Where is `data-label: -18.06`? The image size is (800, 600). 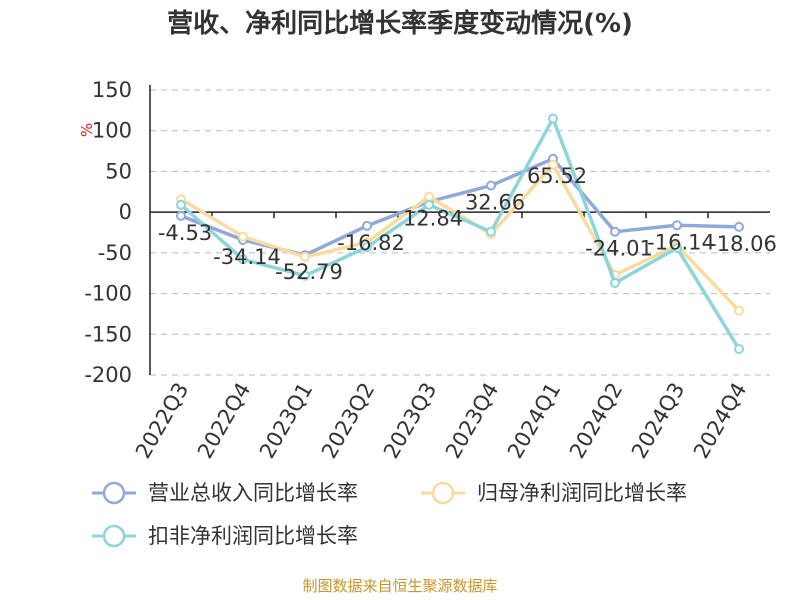
data-label: -18.06 is located at coordinates (743, 244).